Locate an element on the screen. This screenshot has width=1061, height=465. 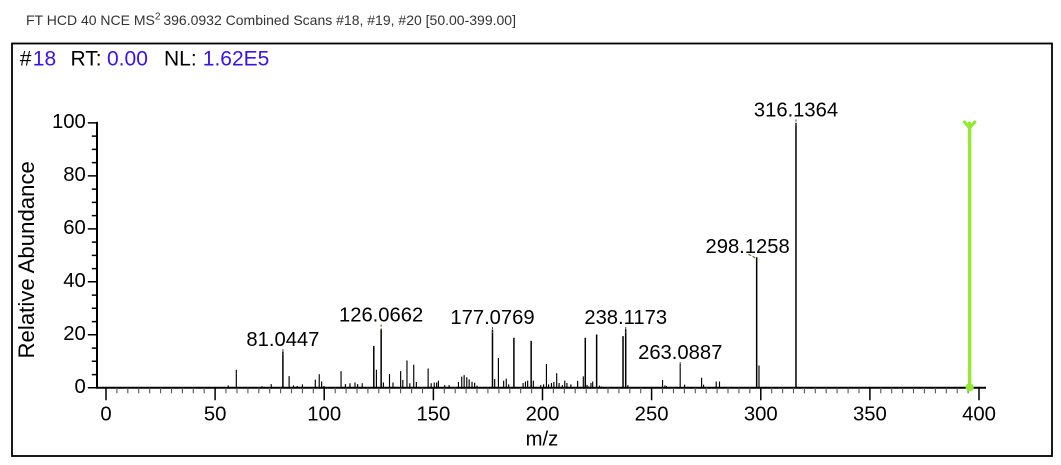
svg-text: 177.0769 is located at coordinates (492, 318).